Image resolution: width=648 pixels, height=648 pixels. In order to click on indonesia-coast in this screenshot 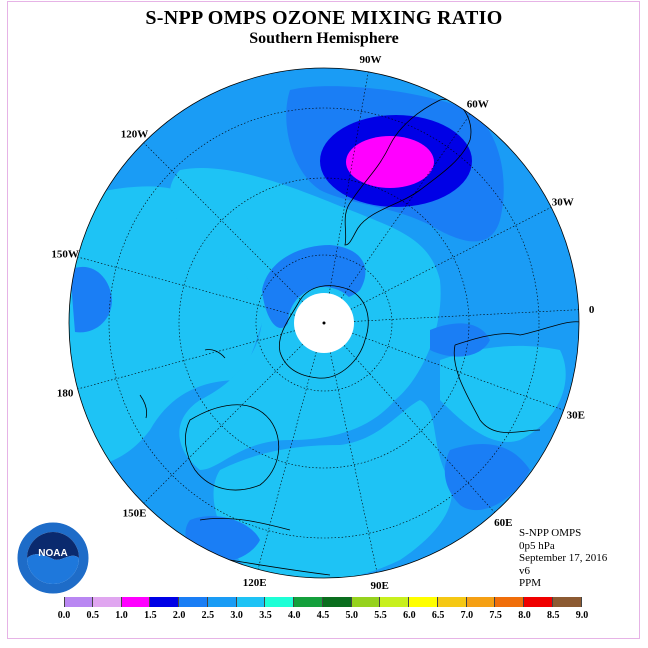, I will do `click(265, 546)`.